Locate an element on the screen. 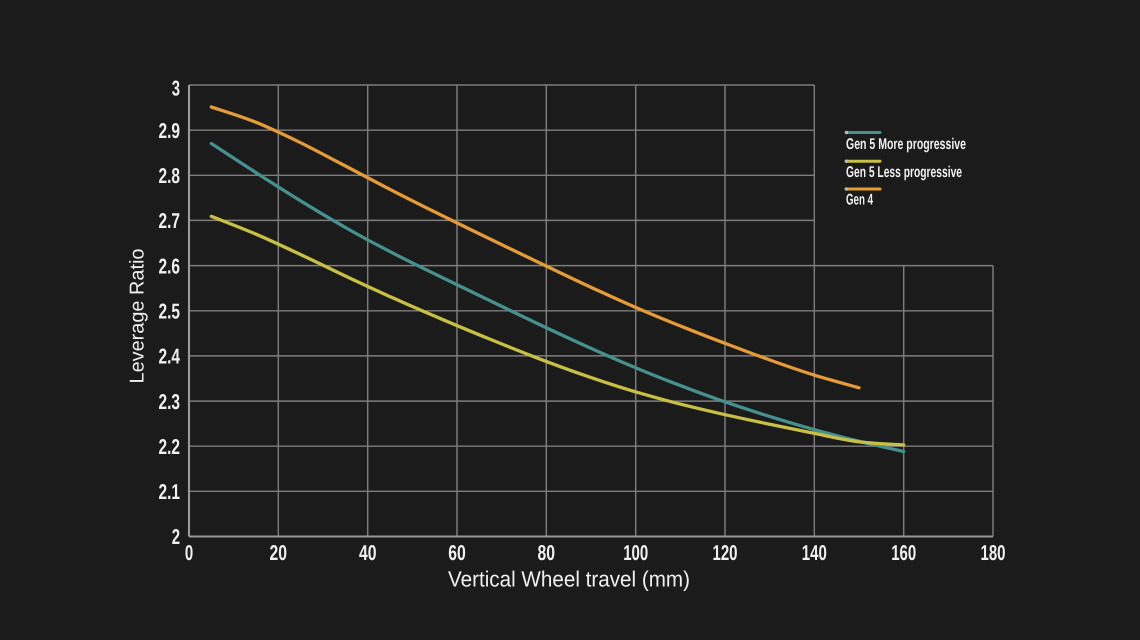 Image resolution: width=1140 pixels, height=640 pixels. svg-text: 2.8 is located at coordinates (170, 176).